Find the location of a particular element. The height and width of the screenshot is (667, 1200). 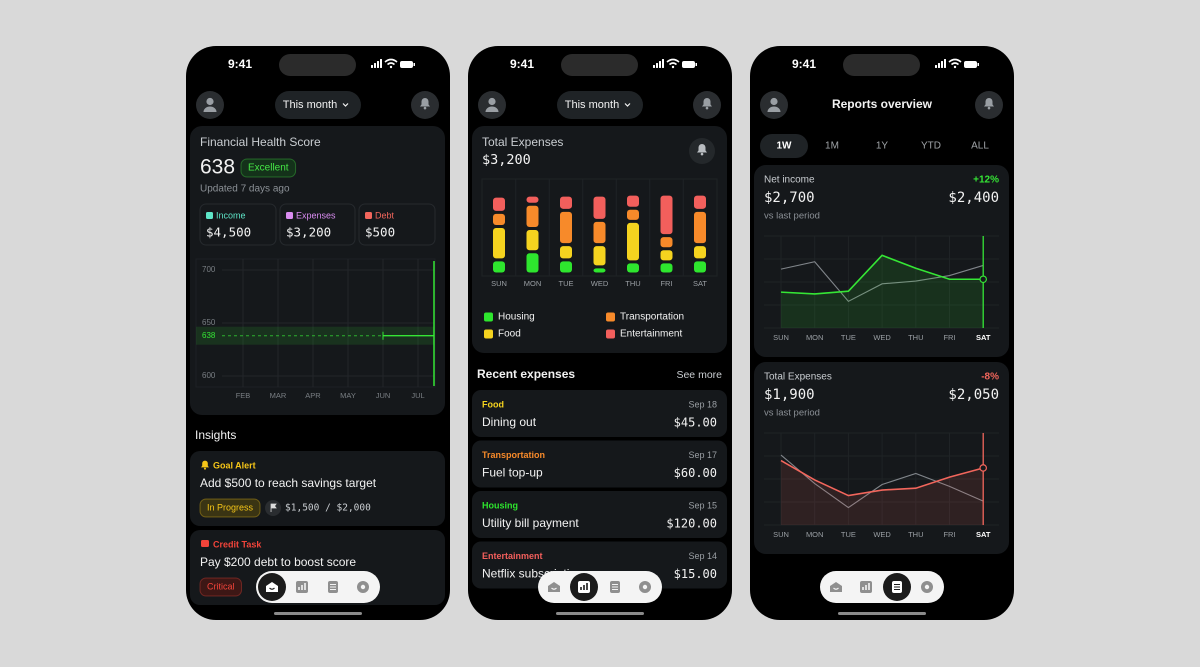

x-tick-label: FEB is located at coordinates (243, 395).